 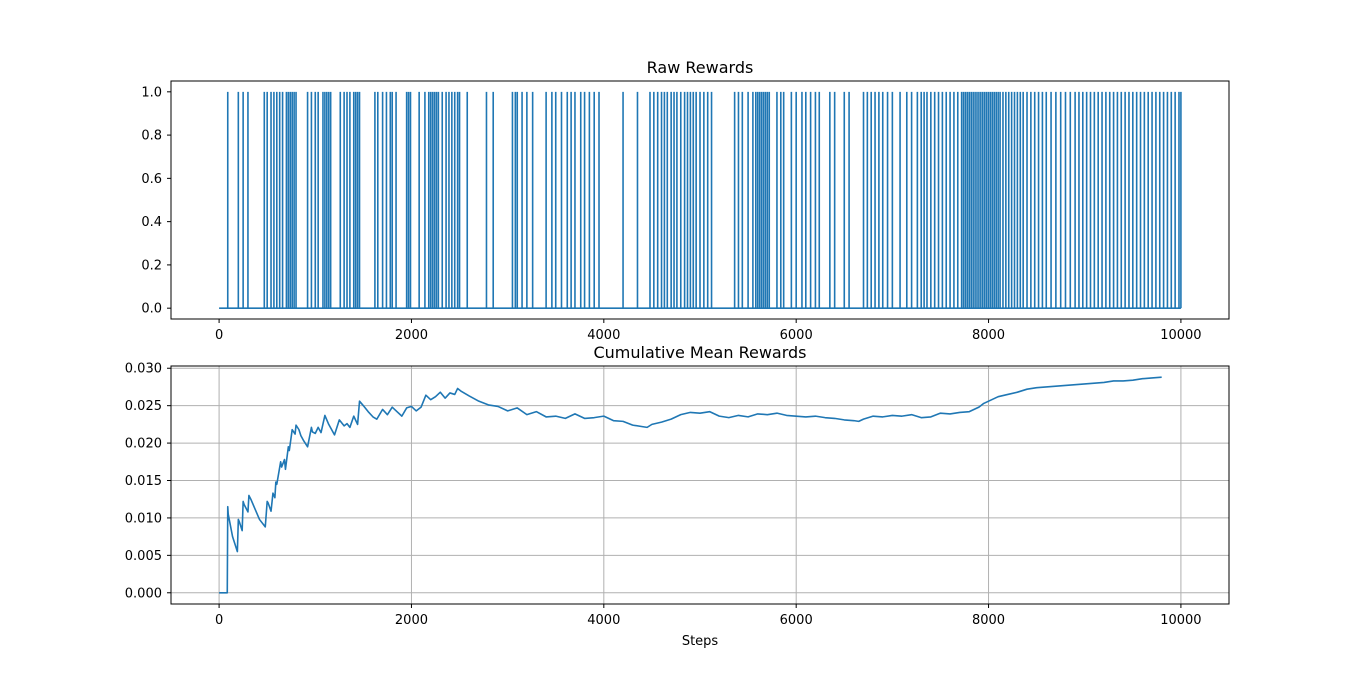 What do you see at coordinates (988, 620) in the screenshot?
I see `cumulative-mean-xtick-label-4: 8000` at bounding box center [988, 620].